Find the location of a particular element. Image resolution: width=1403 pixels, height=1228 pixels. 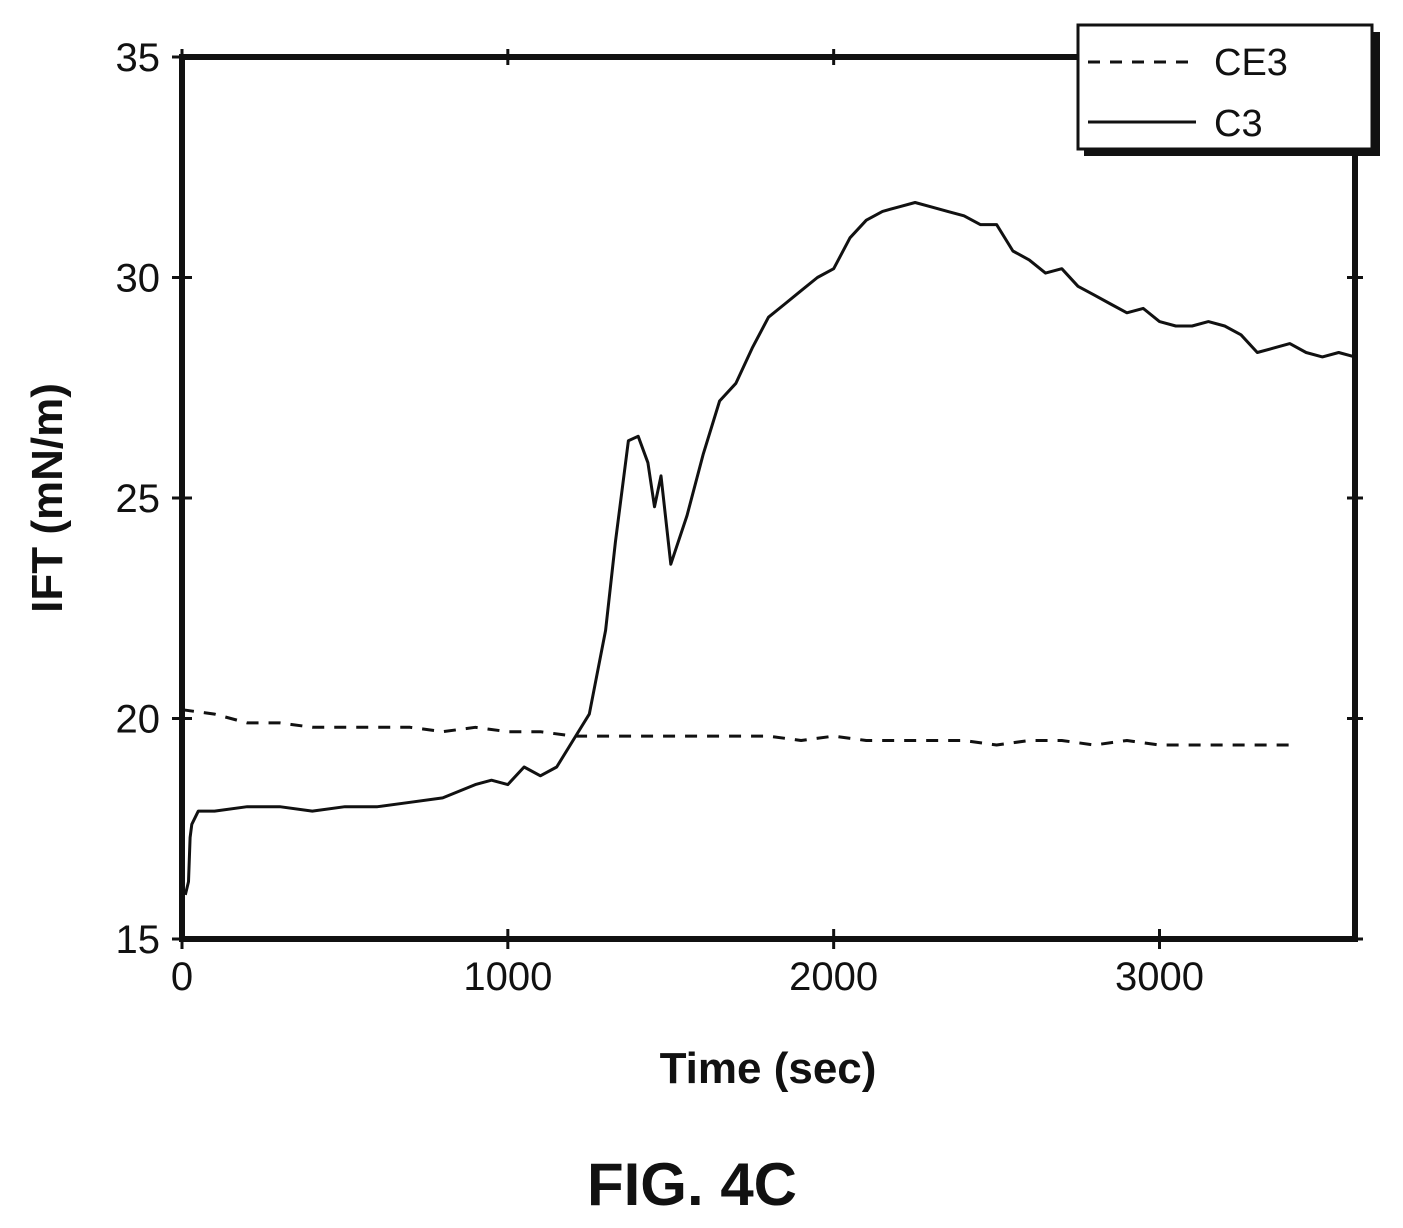

y-tick-label: 25 is located at coordinates (138, 499).